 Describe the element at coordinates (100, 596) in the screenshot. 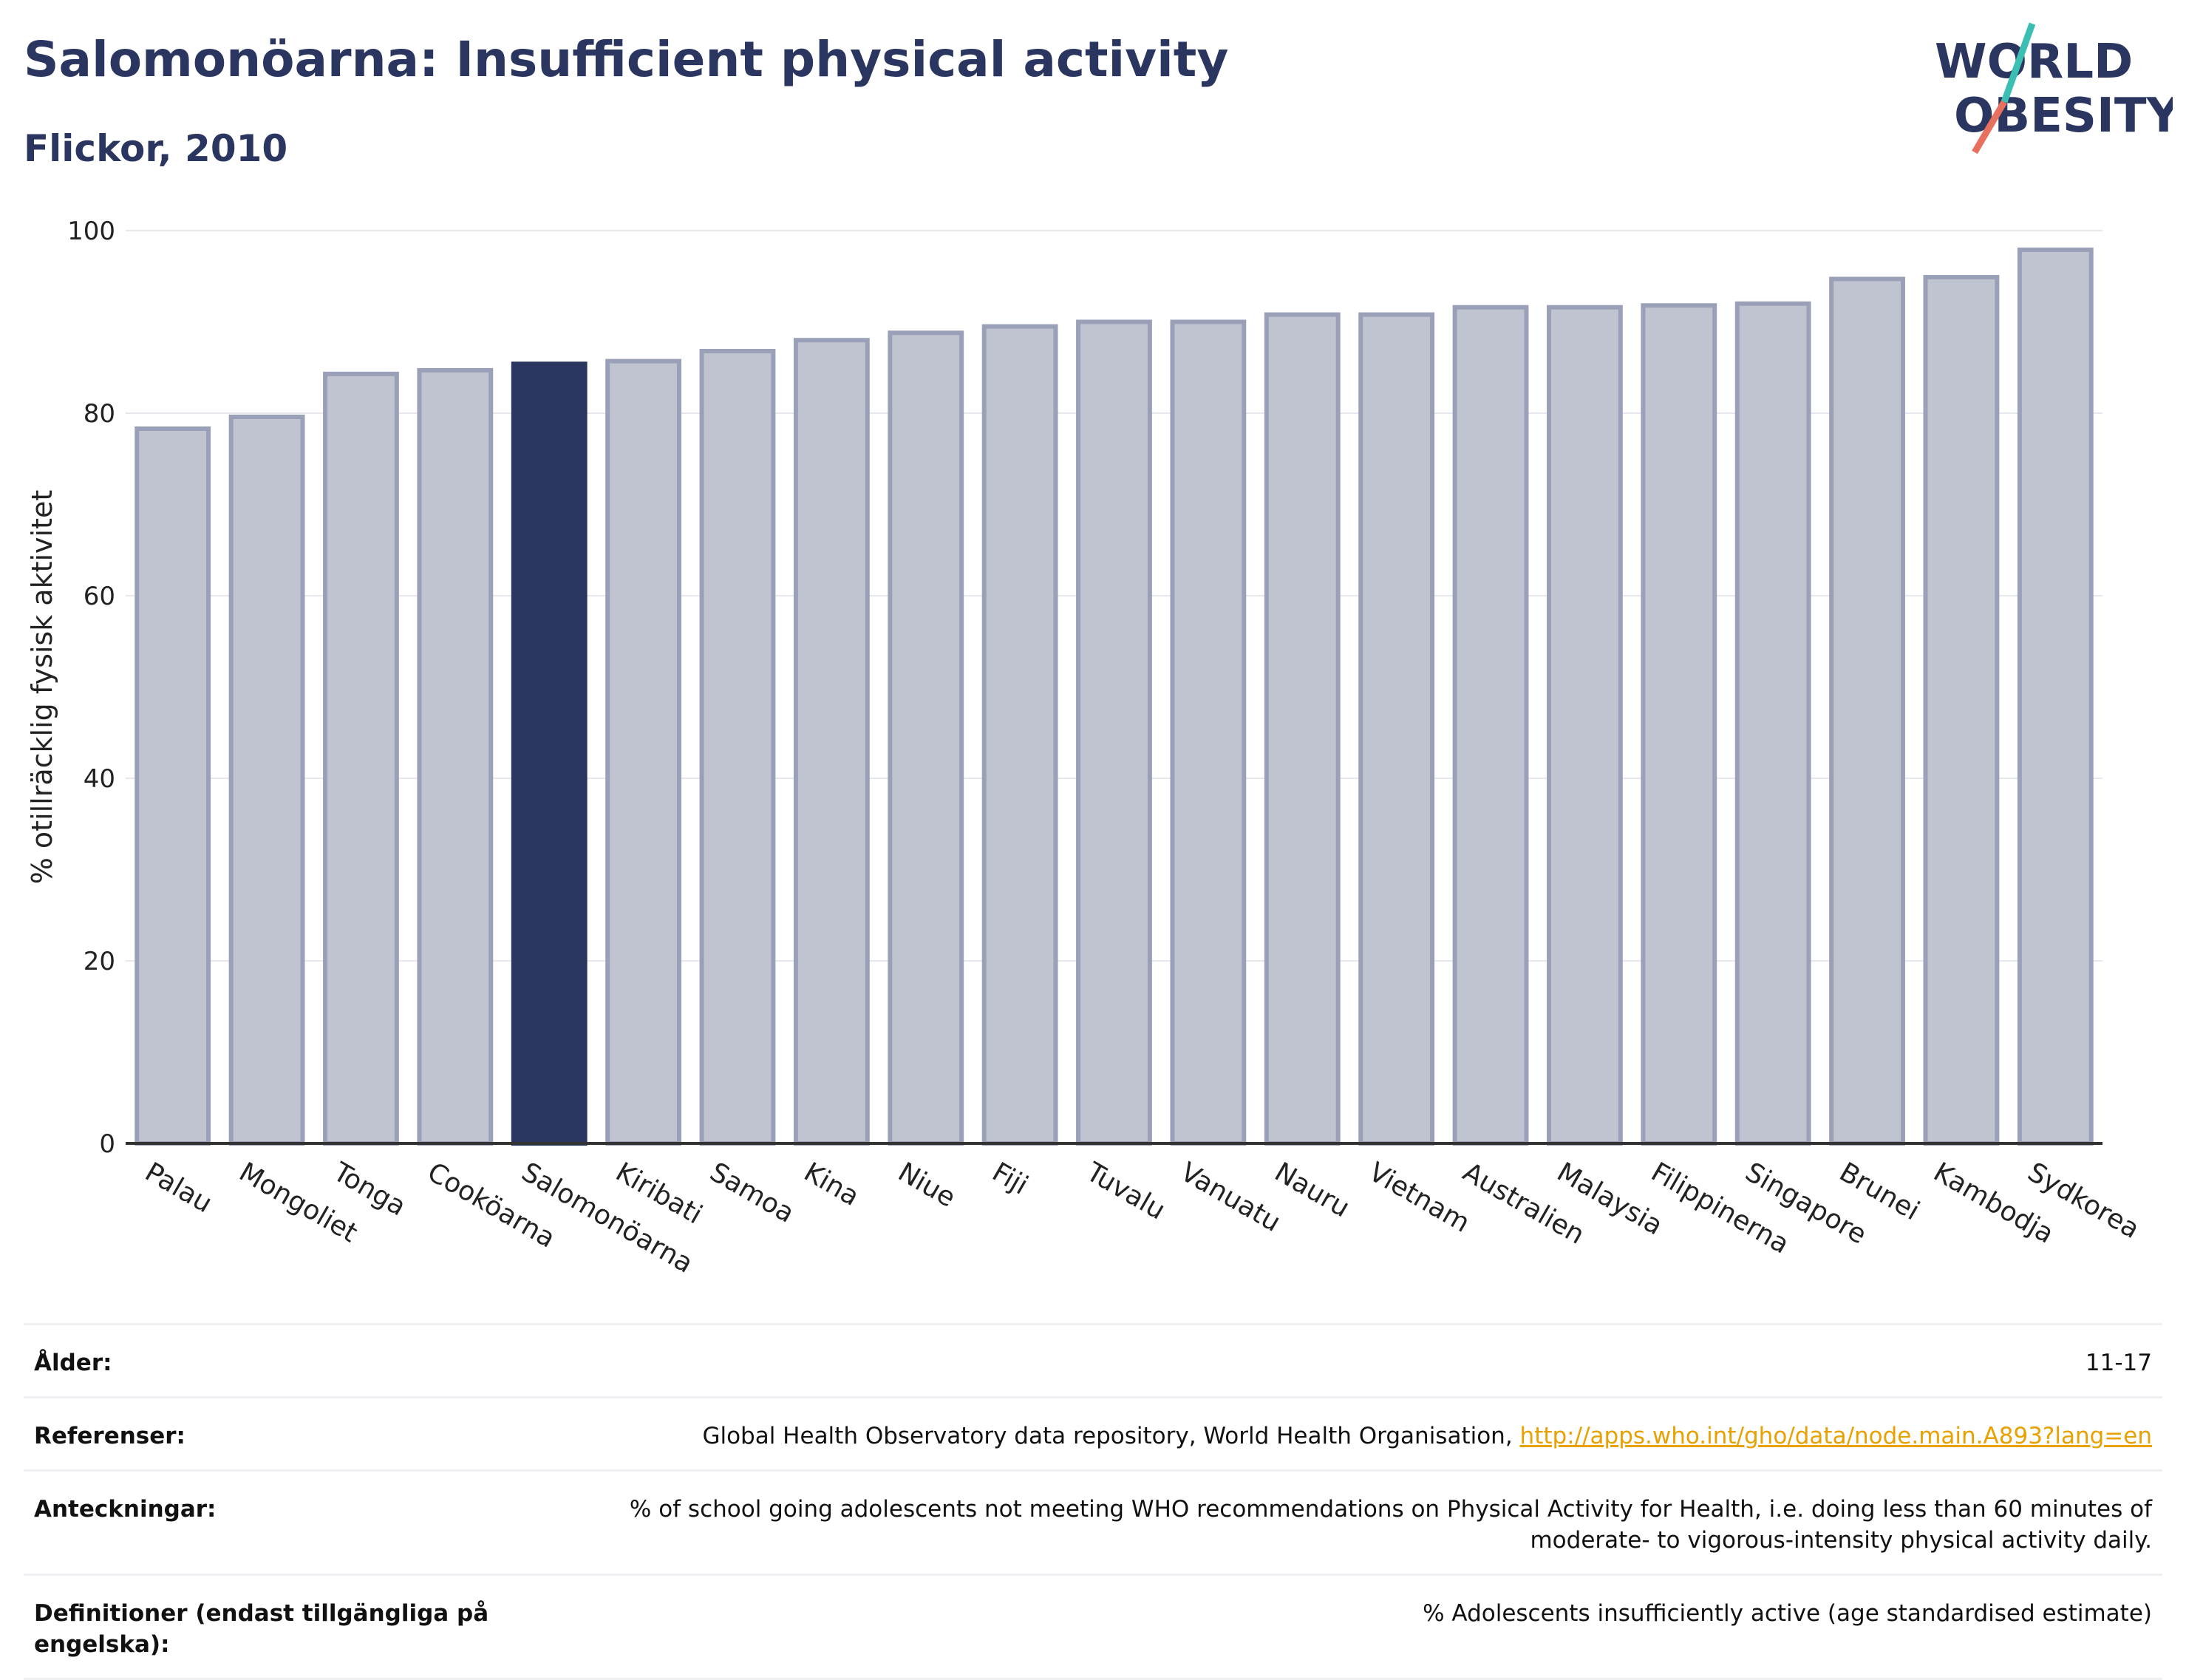

I see `y-tick-label: 60` at that location.